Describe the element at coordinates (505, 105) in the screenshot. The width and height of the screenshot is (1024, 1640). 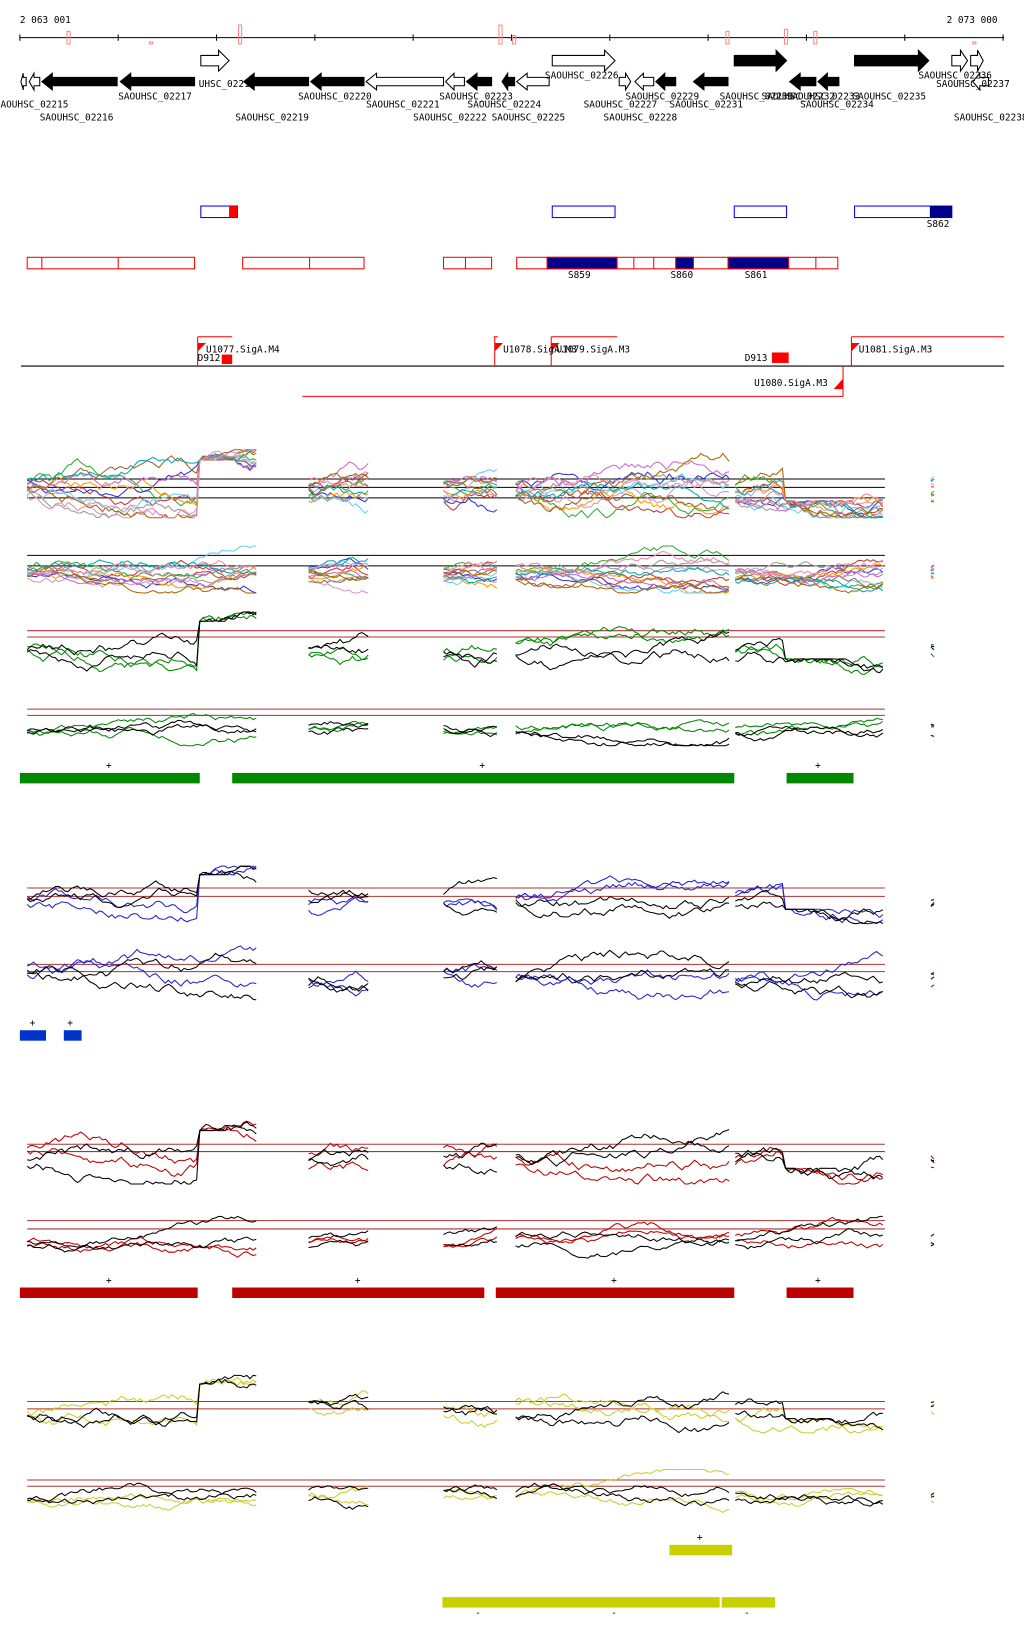
I see `gene-label: SAOUHSC_02224` at that location.